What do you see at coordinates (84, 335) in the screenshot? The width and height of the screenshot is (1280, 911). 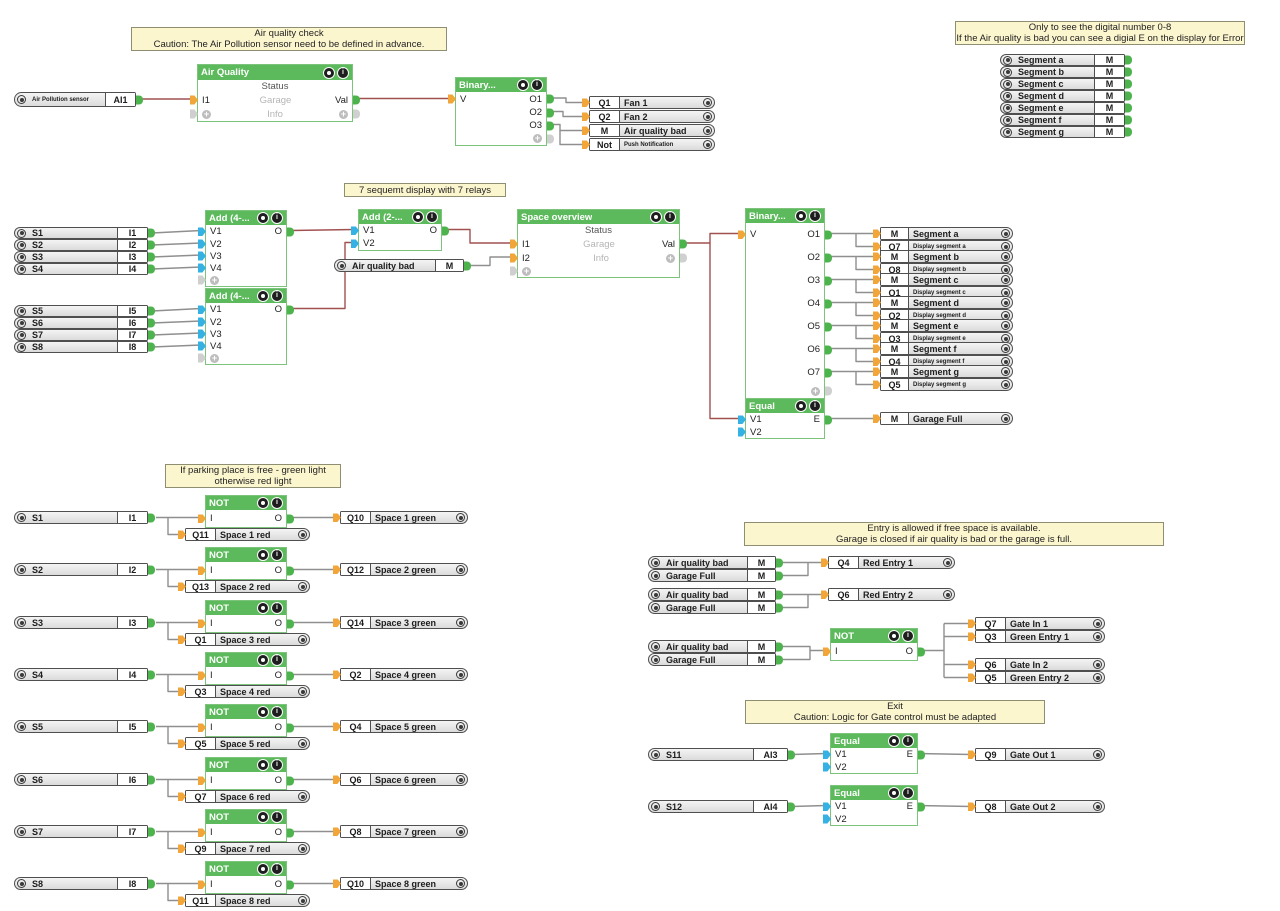 I see `s7-add: S7 I7` at bounding box center [84, 335].